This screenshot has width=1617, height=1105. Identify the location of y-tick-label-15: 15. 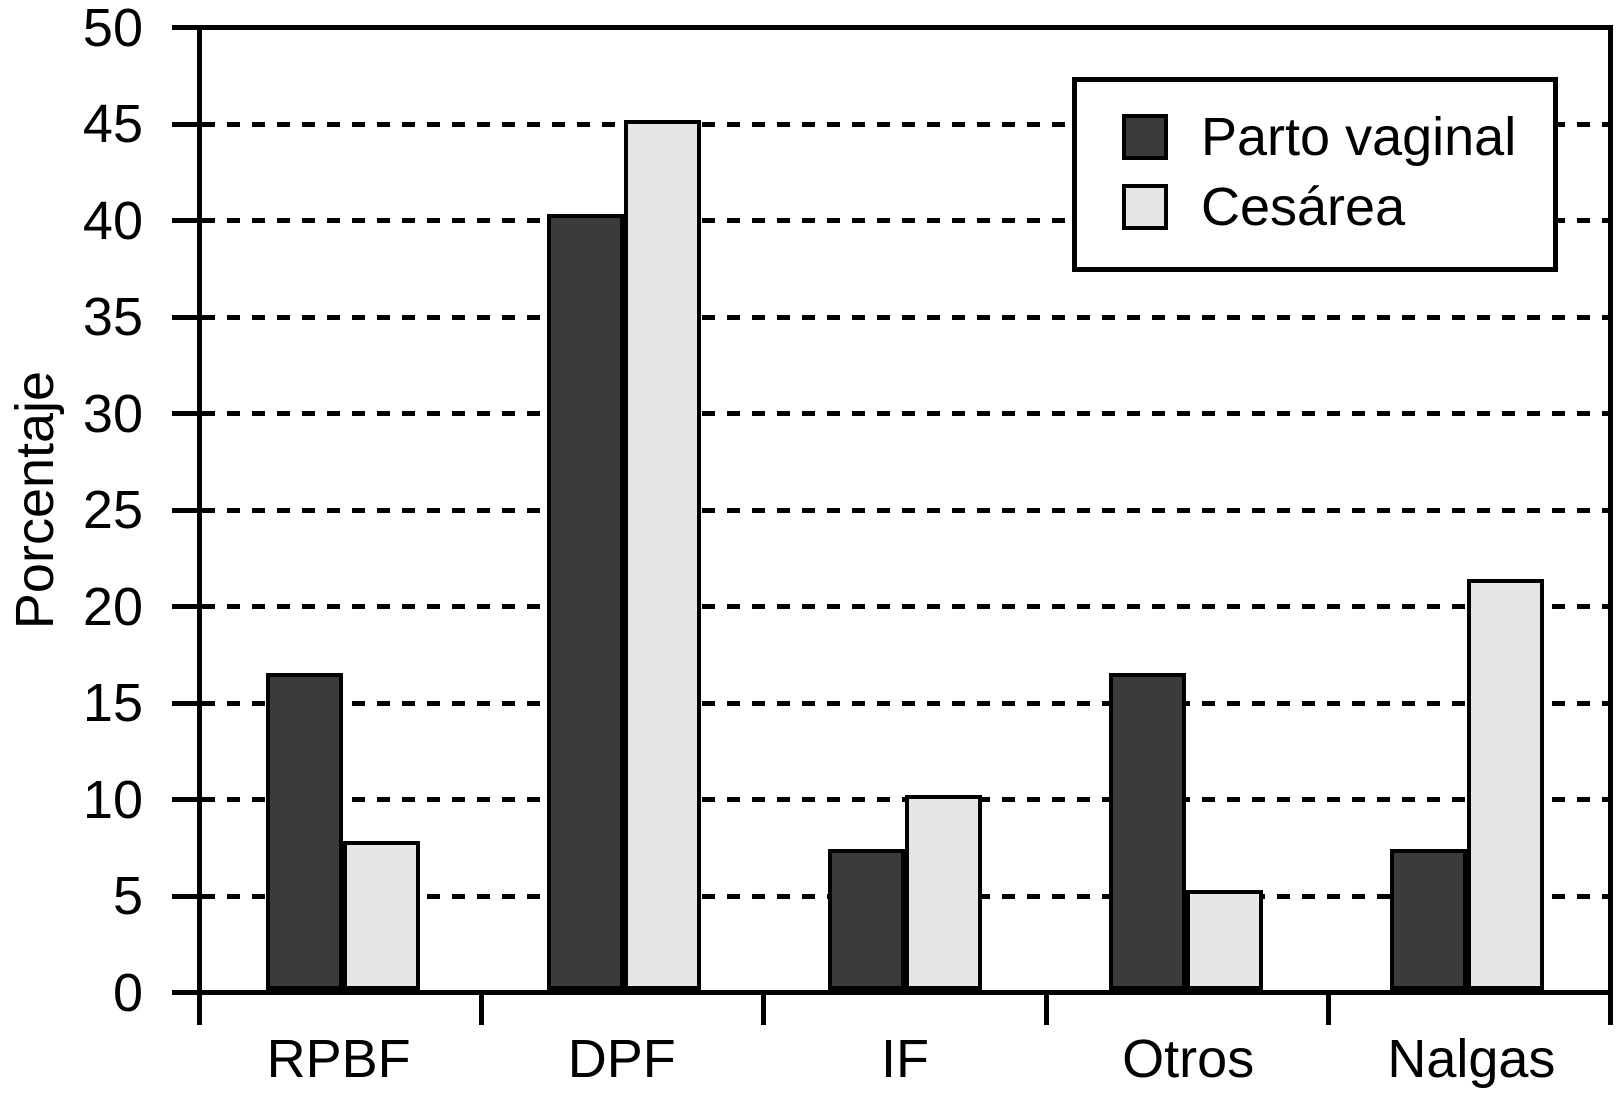
(112, 703).